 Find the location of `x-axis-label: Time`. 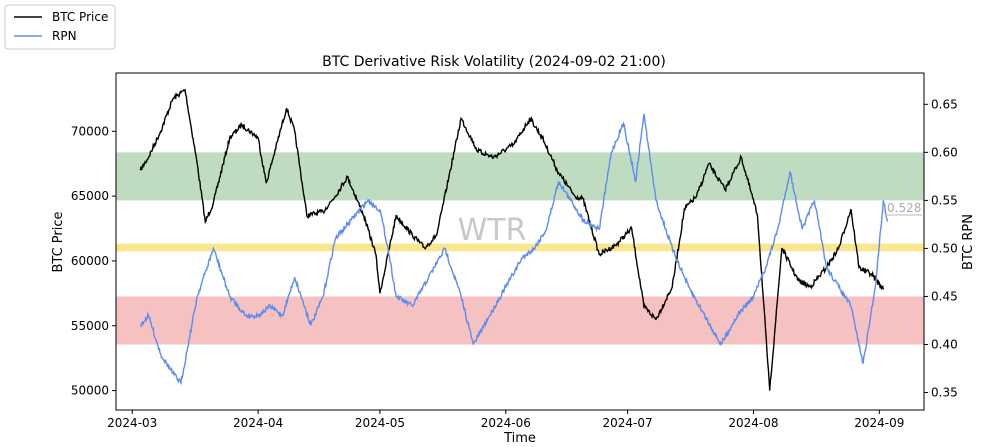

x-axis-label: Time is located at coordinates (519, 438).